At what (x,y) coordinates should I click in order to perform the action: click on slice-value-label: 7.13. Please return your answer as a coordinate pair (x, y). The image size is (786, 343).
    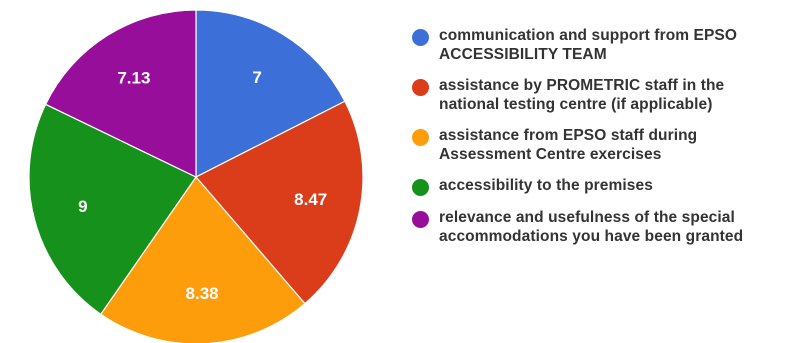
    Looking at the image, I should click on (133, 78).